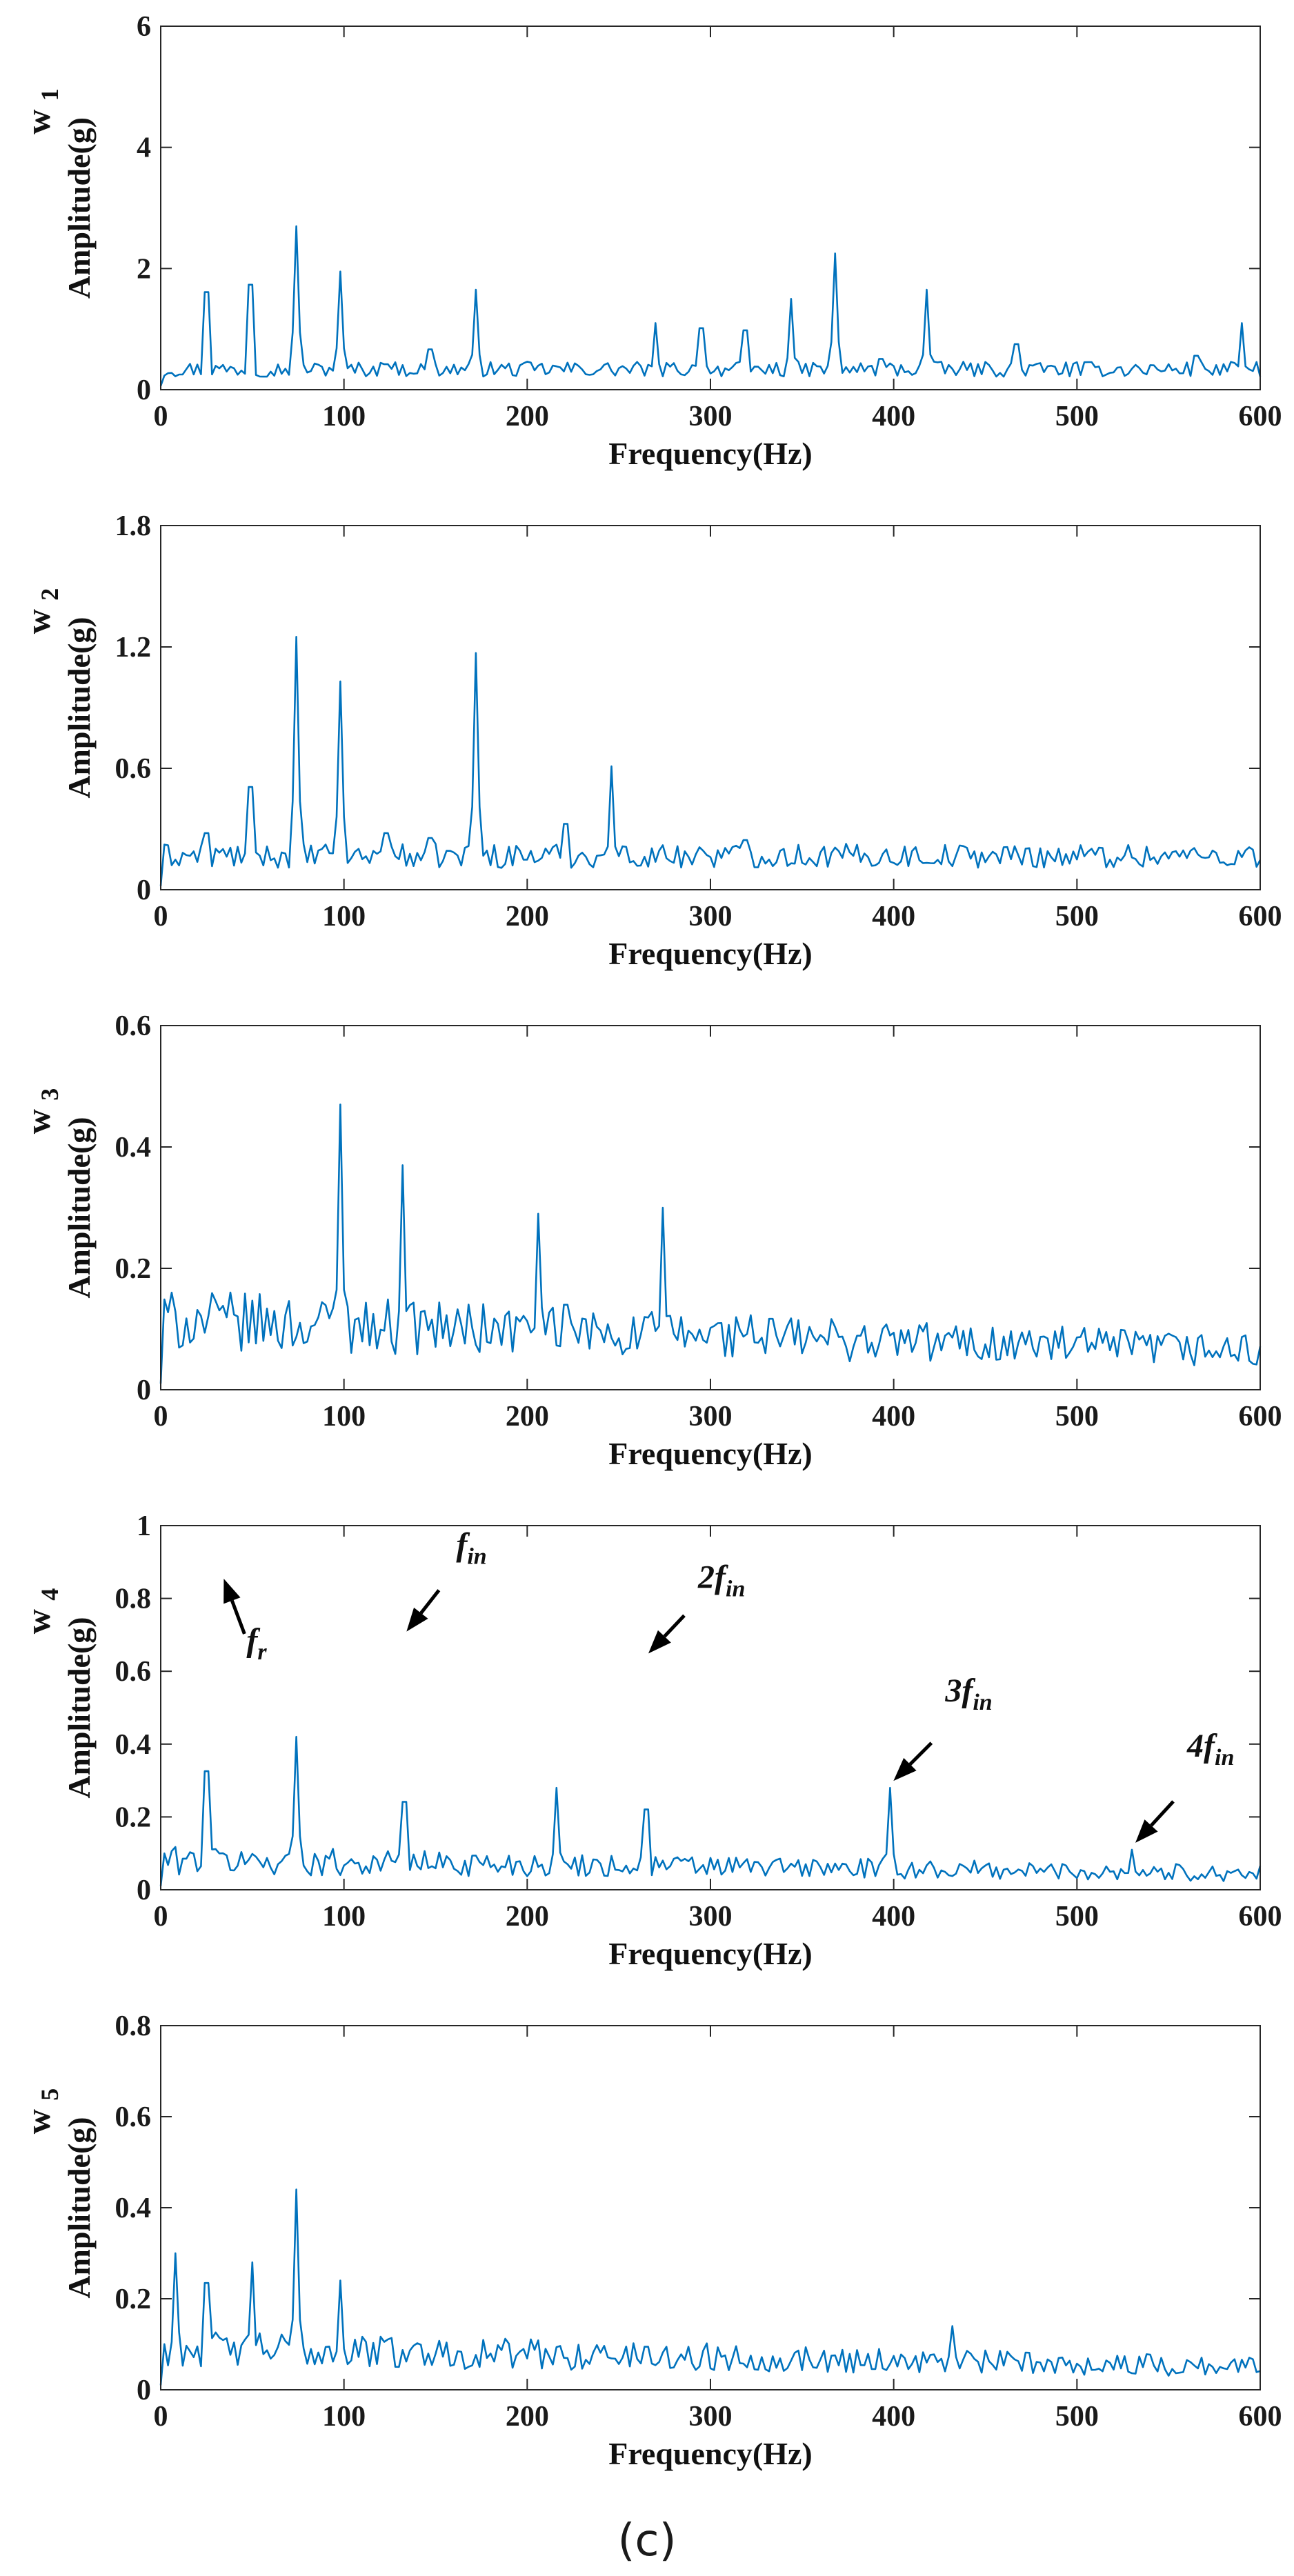 The height and width of the screenshot is (2576, 1294). Describe the element at coordinates (41, 2111) in the screenshot. I see `row-label: w 5` at that location.